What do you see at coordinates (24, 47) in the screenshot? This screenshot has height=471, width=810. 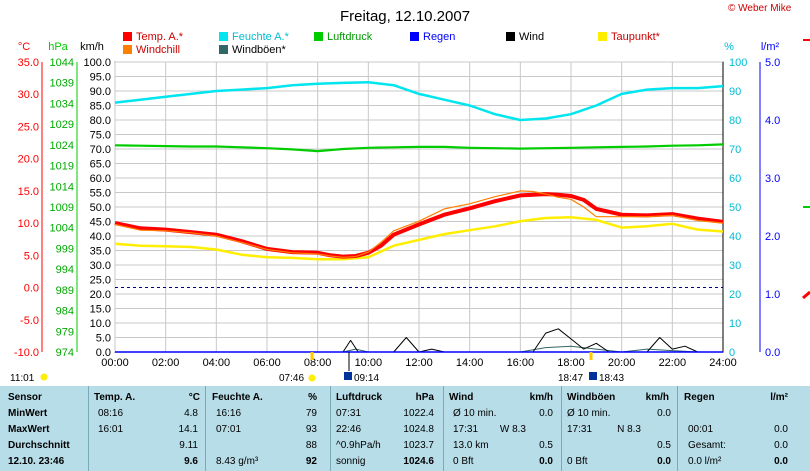 I see `temp-unit: °C` at bounding box center [24, 47].